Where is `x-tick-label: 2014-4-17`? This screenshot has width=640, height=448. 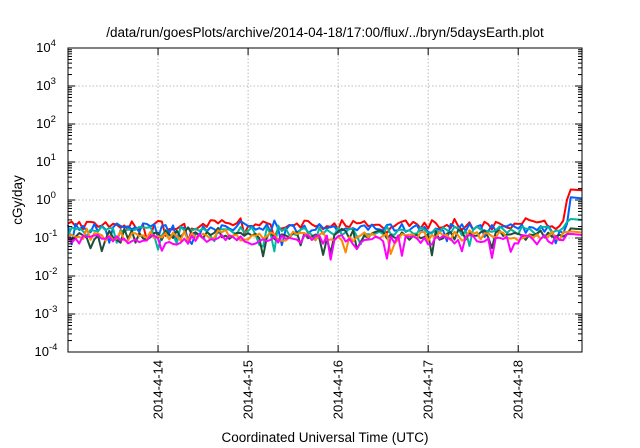
x-tick-label: 2014-4-17 is located at coordinates (428, 389).